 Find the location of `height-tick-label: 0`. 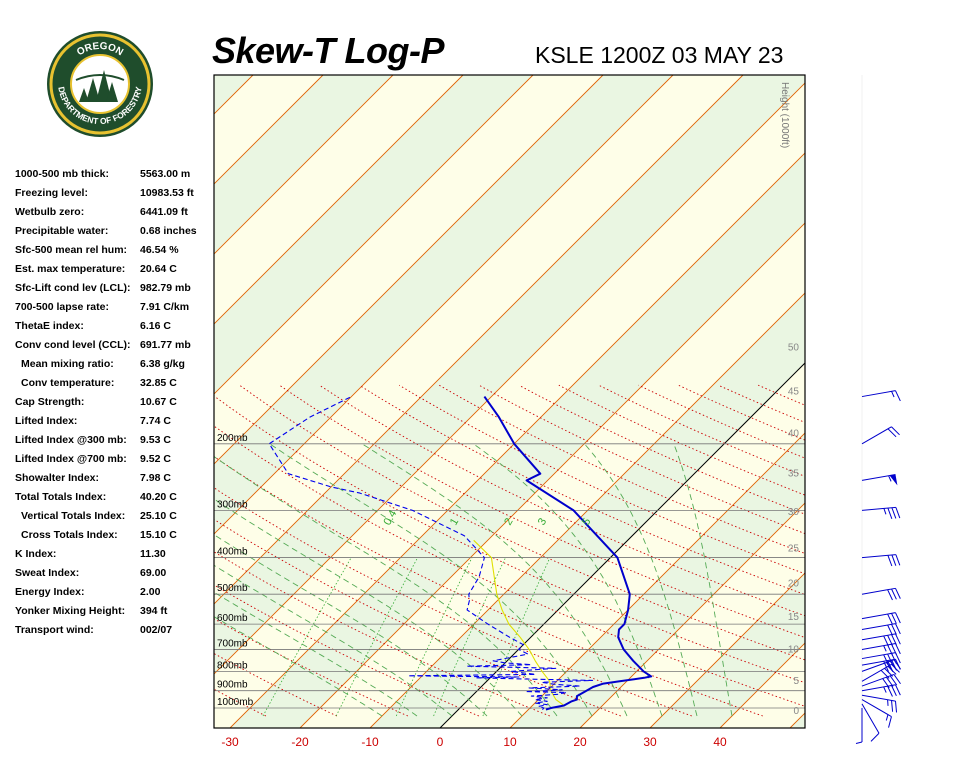

height-tick-label: 0 is located at coordinates (796, 711).